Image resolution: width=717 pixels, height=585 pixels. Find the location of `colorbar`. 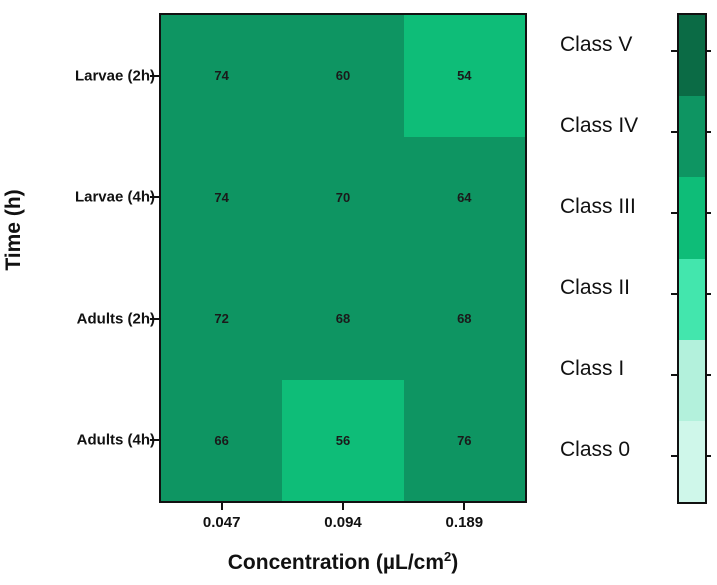

colorbar is located at coordinates (692, 258).